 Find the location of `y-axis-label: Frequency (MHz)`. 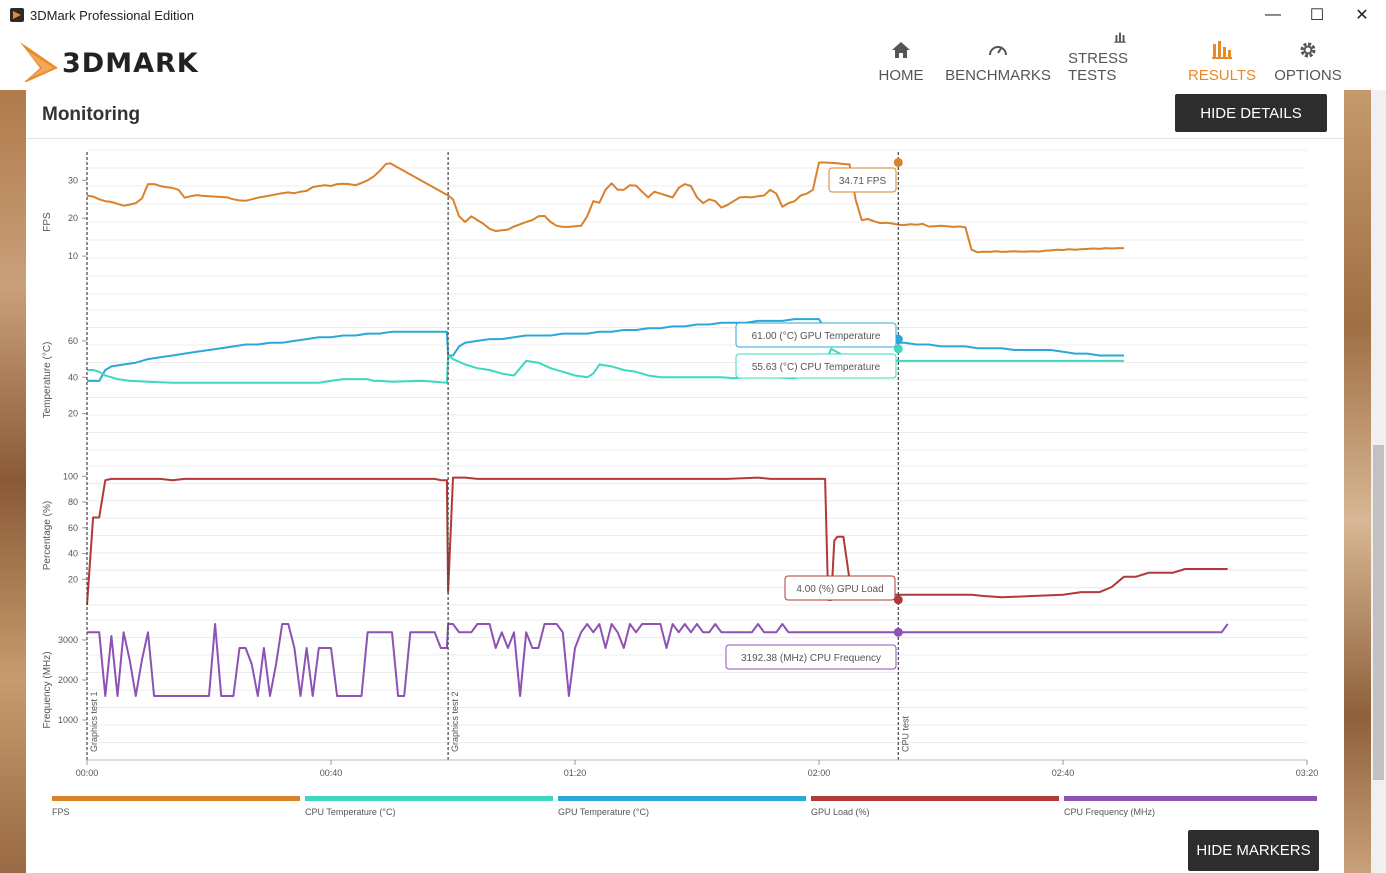

y-axis-label: Frequency (MHz) is located at coordinates (47, 689).